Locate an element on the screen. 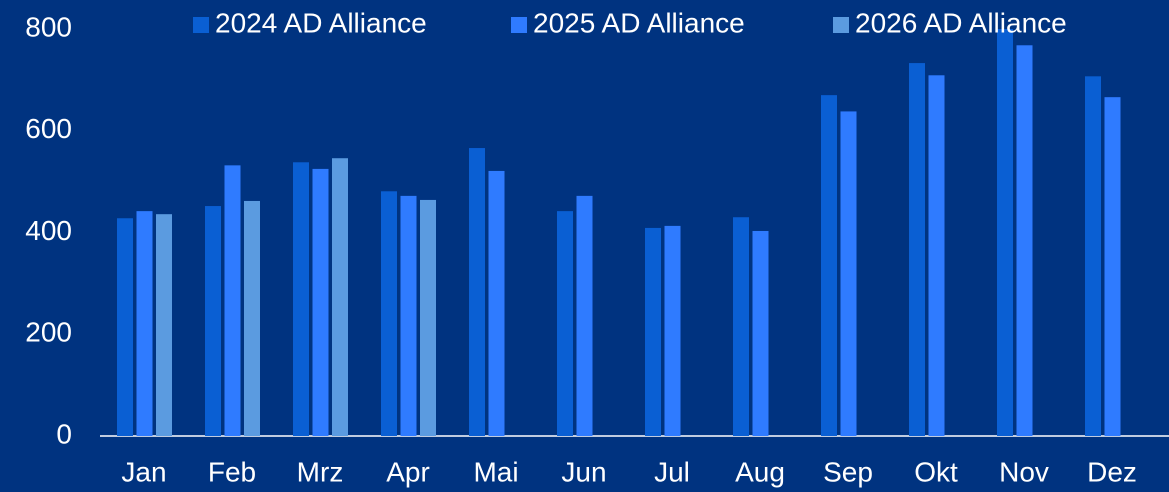  x-tick-label: Apr is located at coordinates (408, 471).